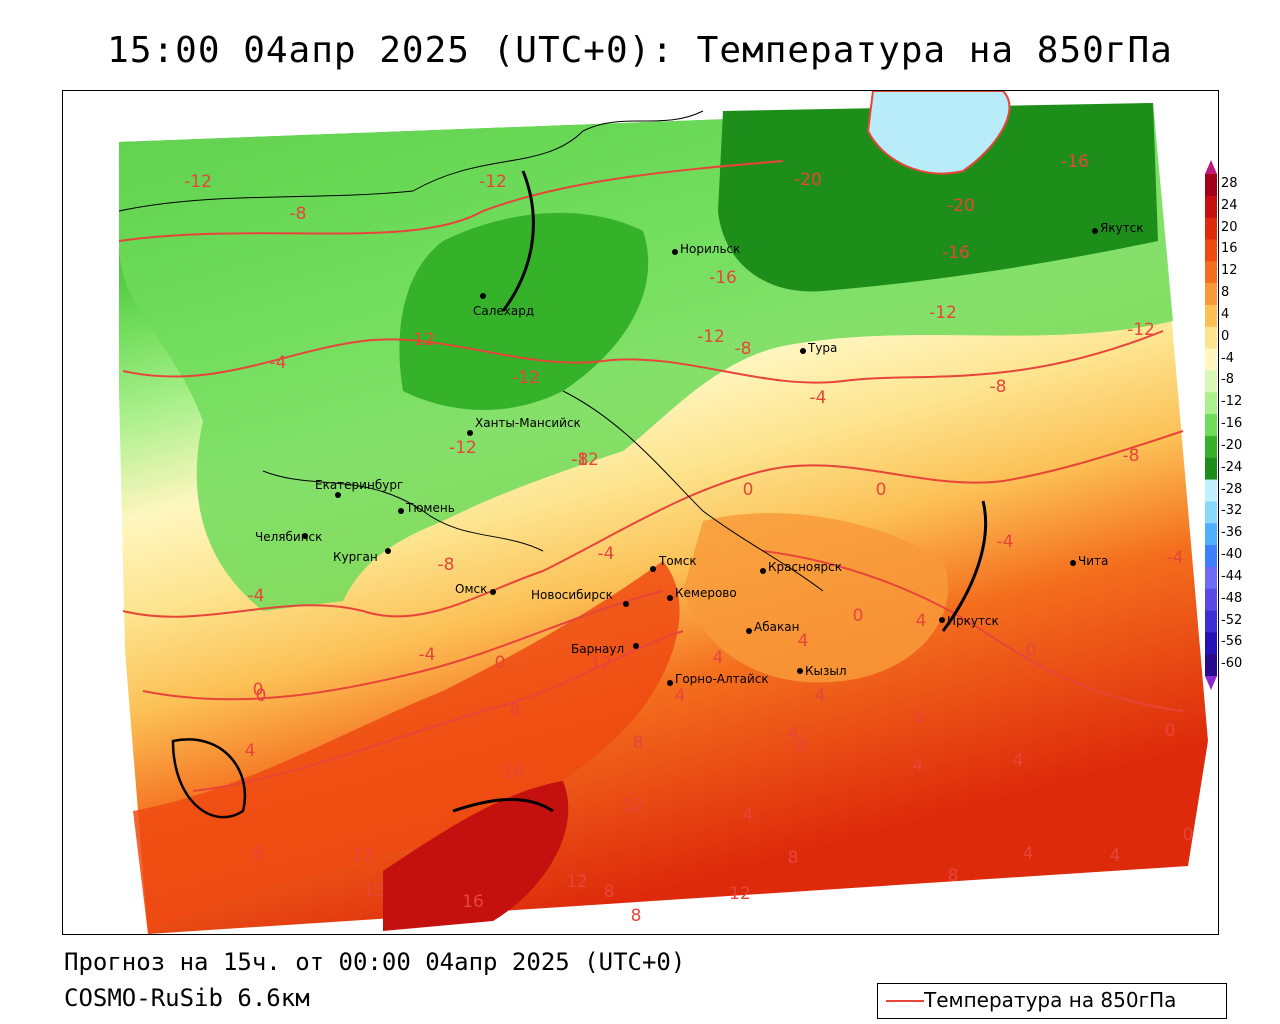  What do you see at coordinates (359, 485) in the screenshot?
I see `svg-text: Екатеринбург` at bounding box center [359, 485].